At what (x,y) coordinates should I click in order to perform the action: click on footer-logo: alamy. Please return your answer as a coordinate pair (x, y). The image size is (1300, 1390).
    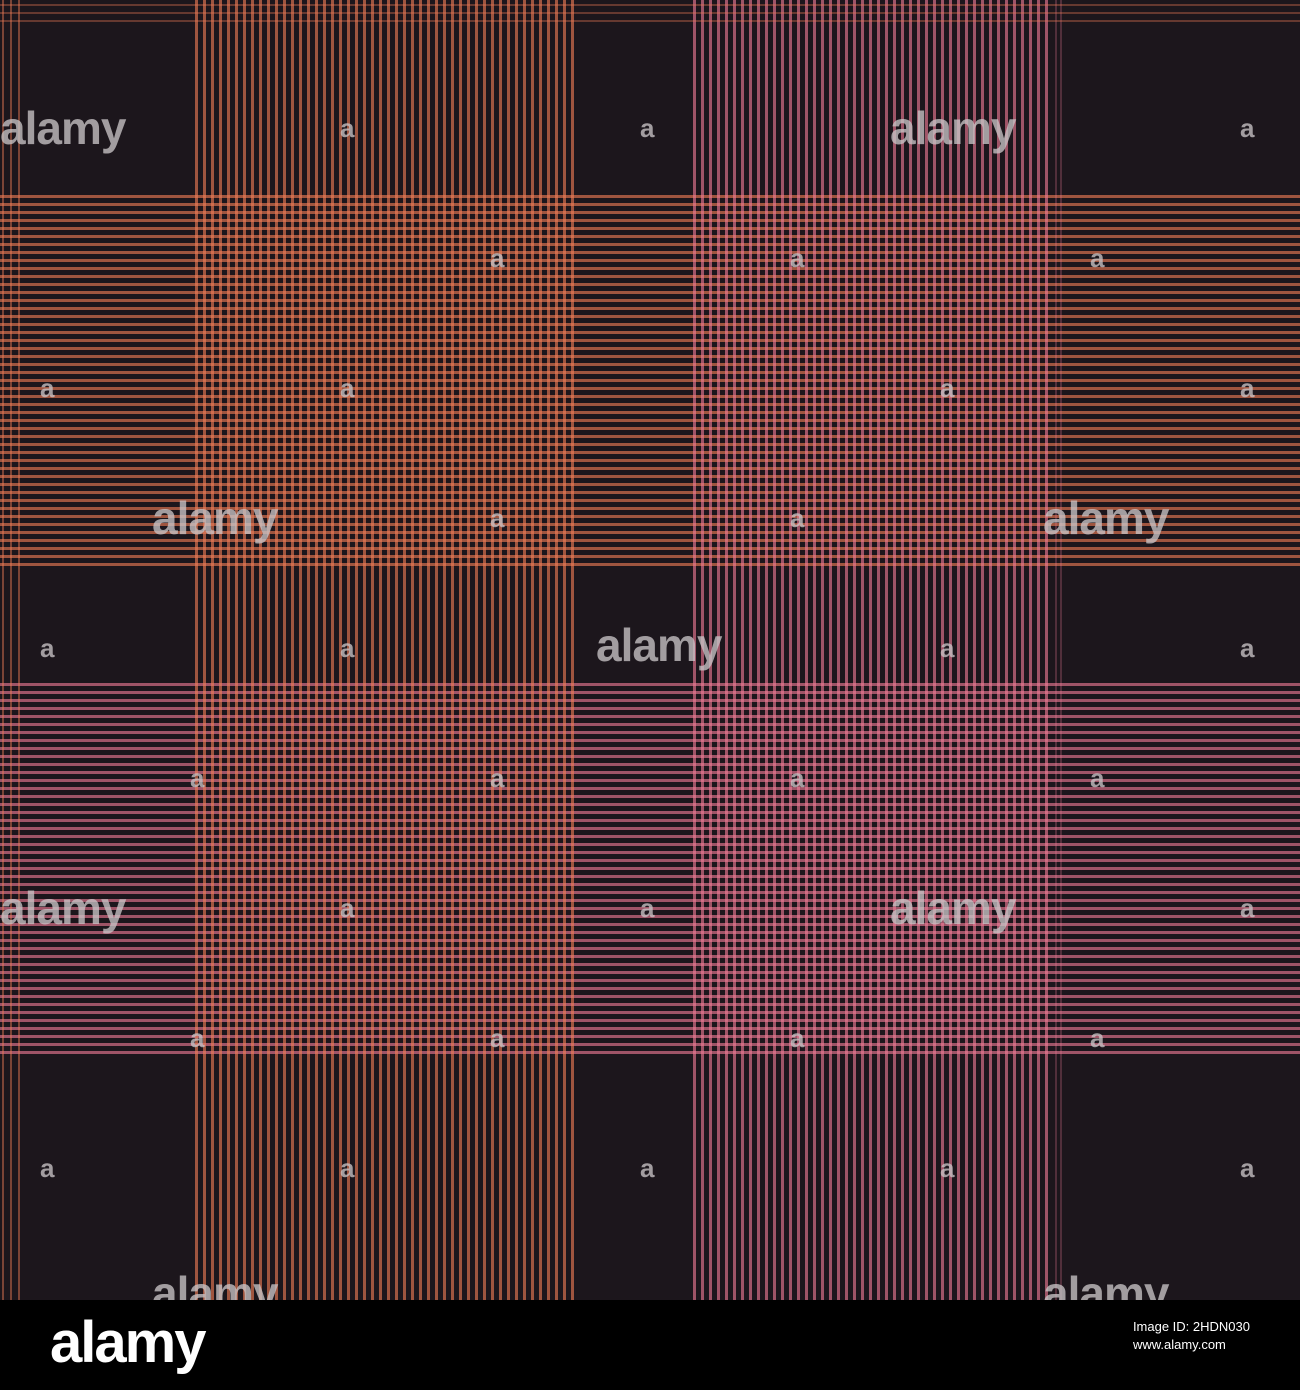
    Looking at the image, I should click on (128, 1342).